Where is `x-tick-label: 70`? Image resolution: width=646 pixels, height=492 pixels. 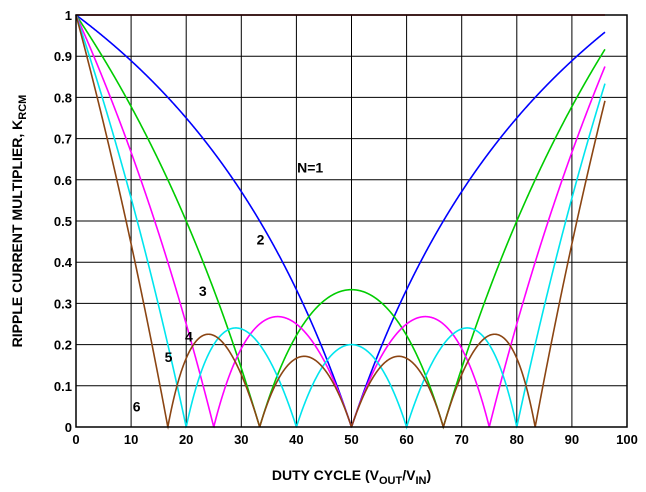 x-tick-label: 70 is located at coordinates (461, 439).